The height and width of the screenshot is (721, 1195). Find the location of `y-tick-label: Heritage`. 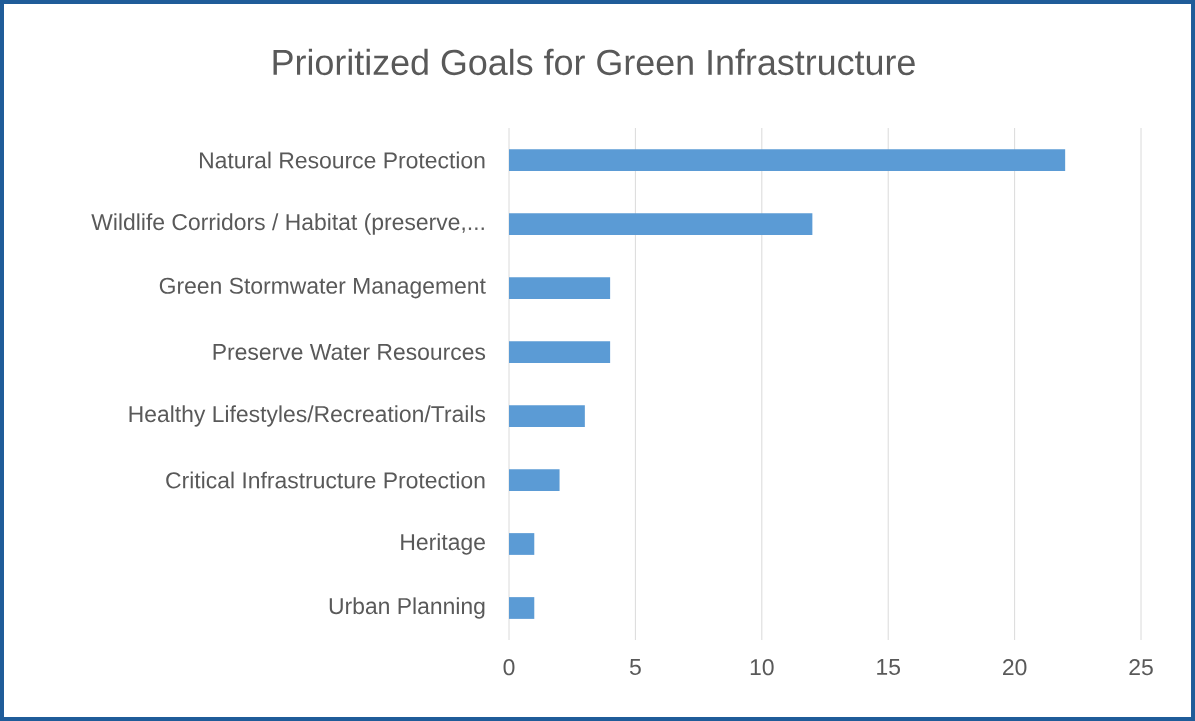

y-tick-label: Heritage is located at coordinates (443, 544).